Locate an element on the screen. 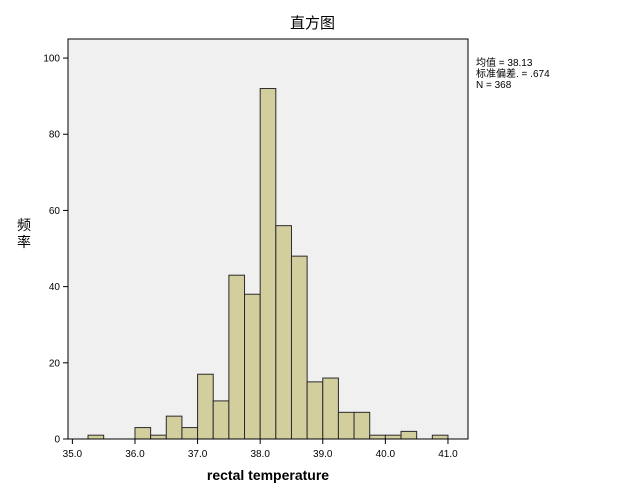 The image size is (625, 500). x-ticks-group: 35.0 36.0 37.0 38.0 39.0 40.0 41.0 is located at coordinates (260, 449).